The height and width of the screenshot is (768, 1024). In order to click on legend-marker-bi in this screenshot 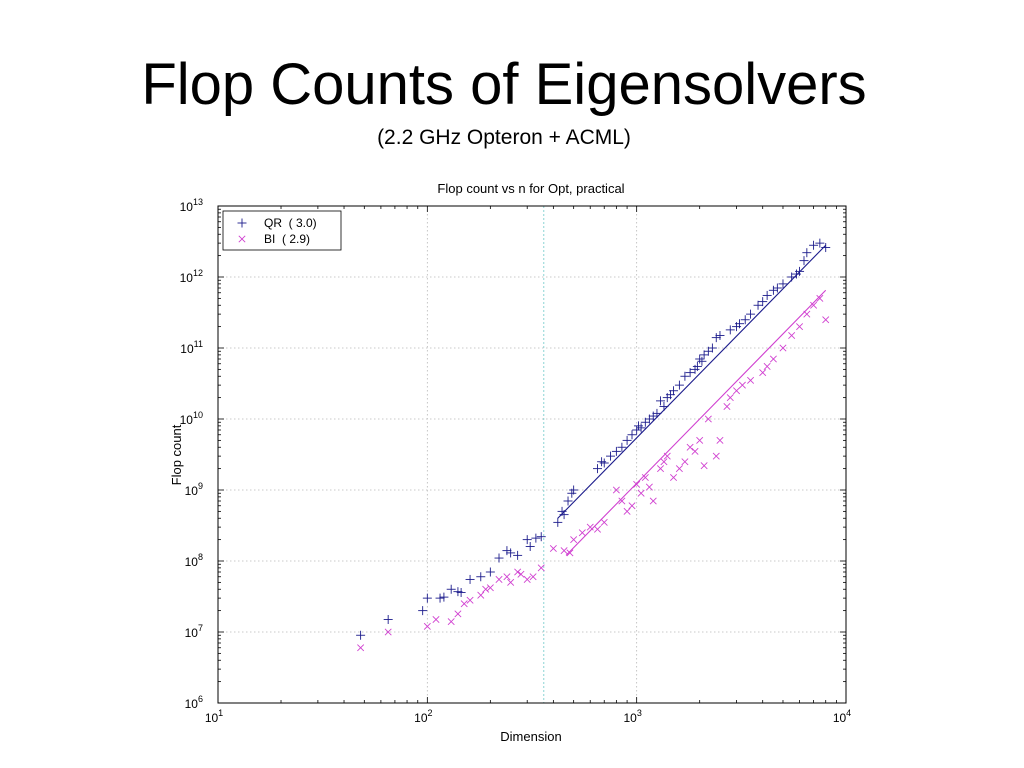, I will do `click(242, 239)`.